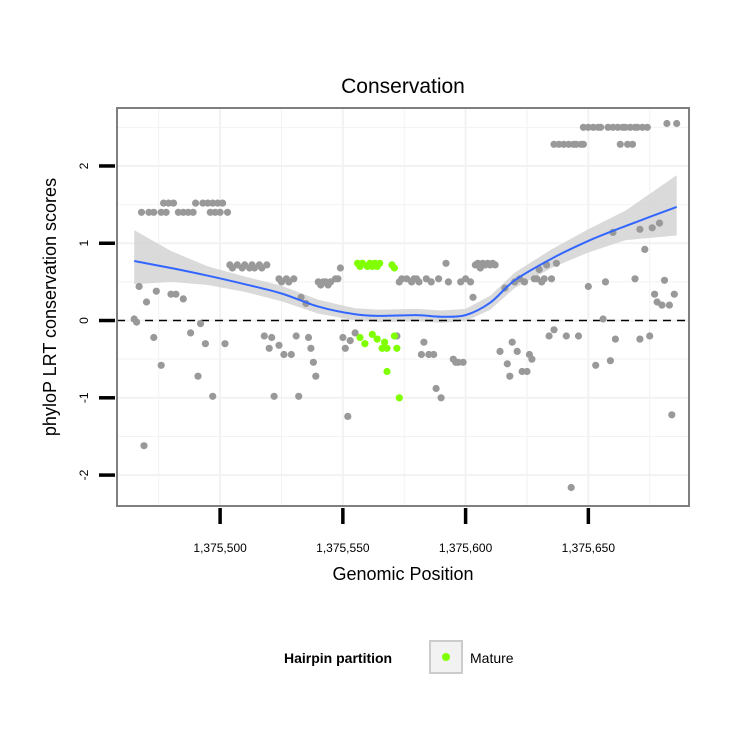 The width and height of the screenshot is (750, 750). I want to click on x-tick-label: 1,375,600, so click(466, 548).